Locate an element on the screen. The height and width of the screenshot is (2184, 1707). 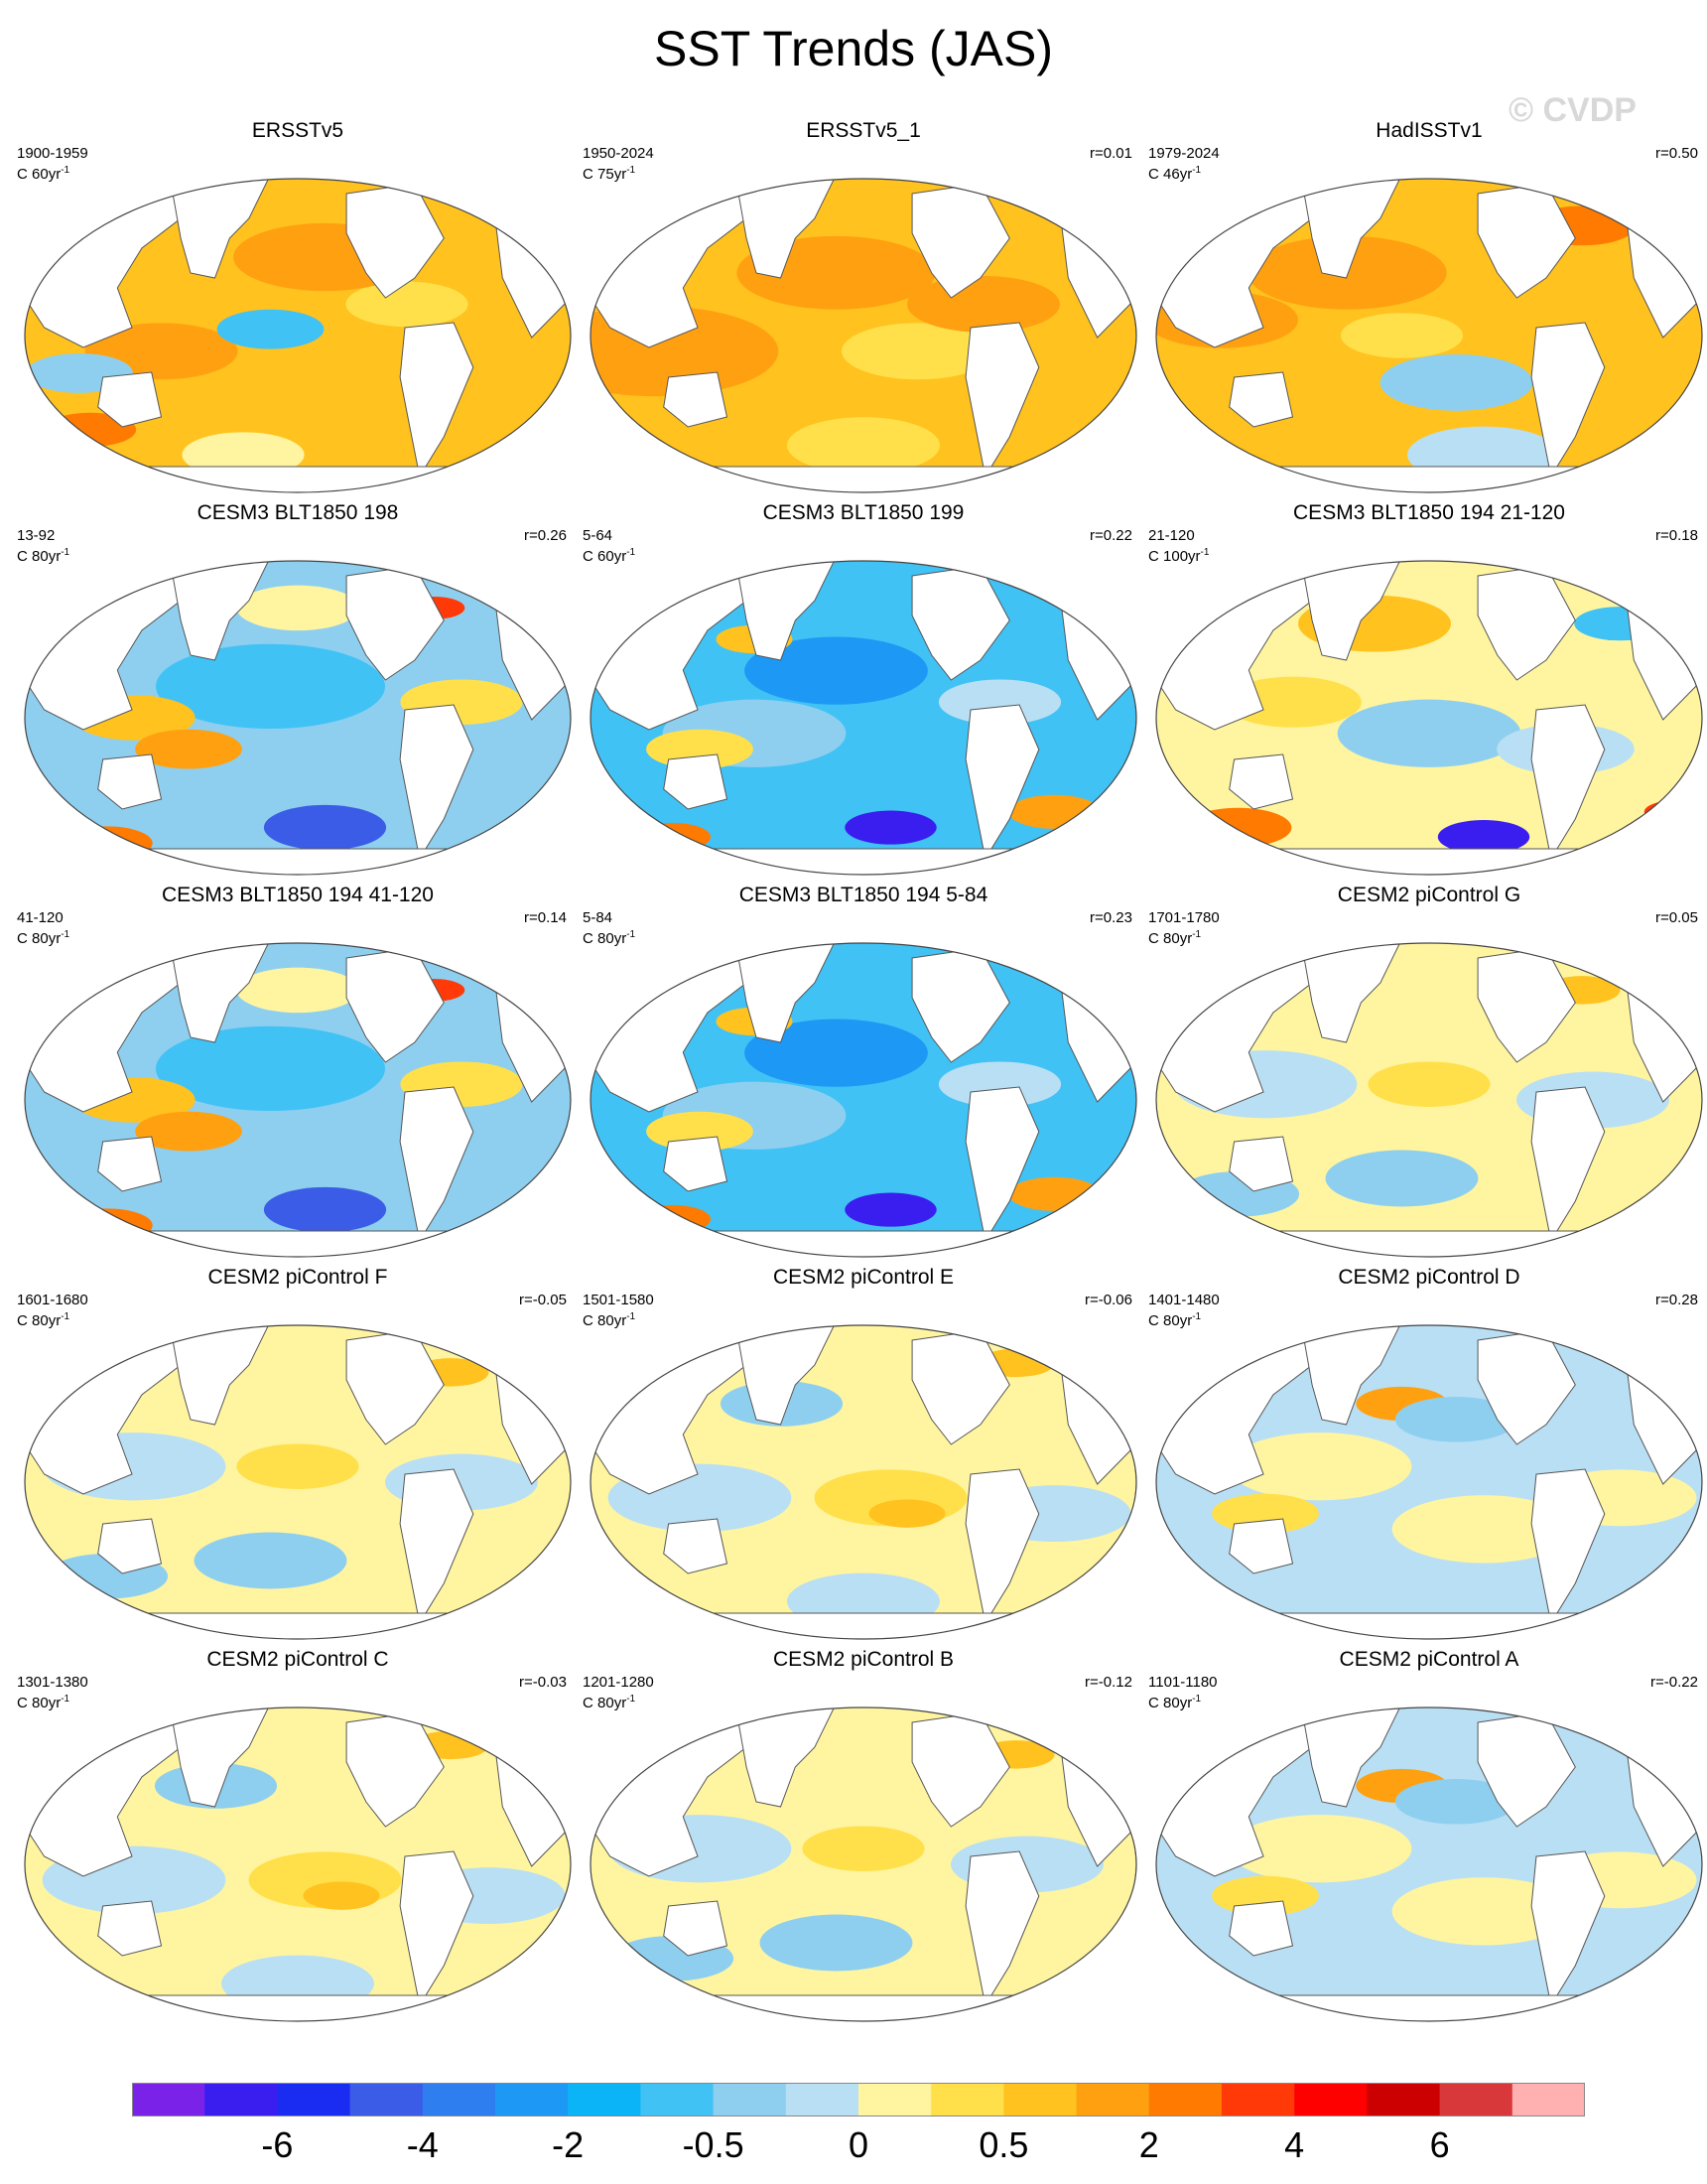
panel-correlation: r=0.05 is located at coordinates (1676, 917).